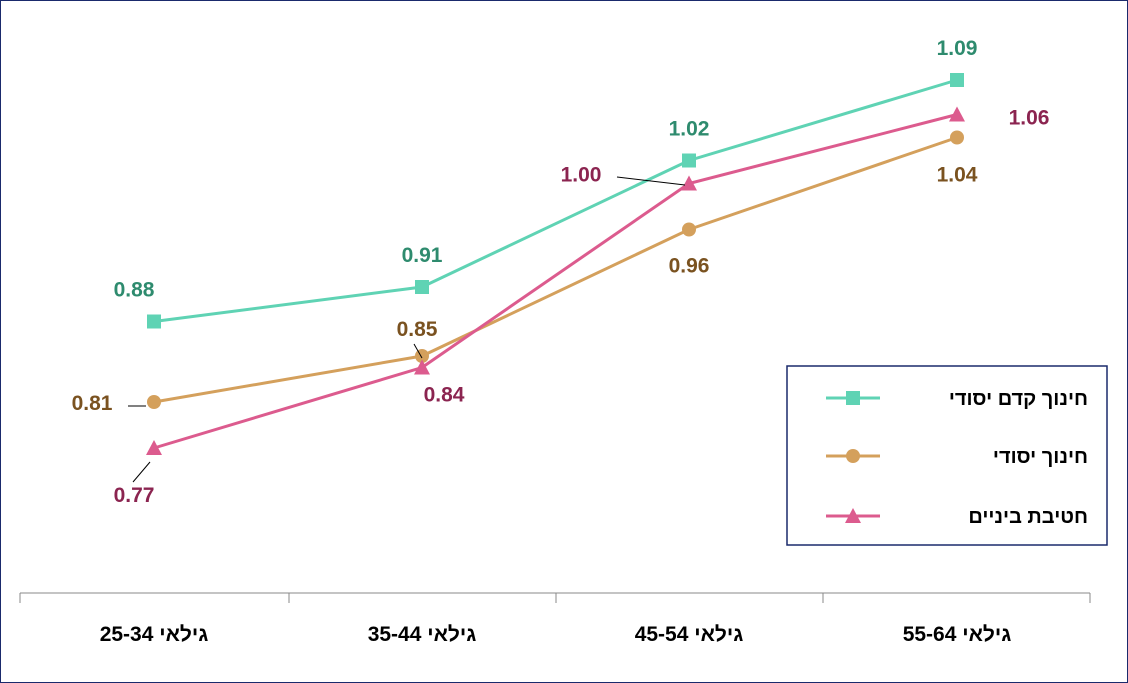 This screenshot has height=683, width=1128. What do you see at coordinates (1028, 517) in the screenshot?
I see `legend-label: חטיבת ביניים` at bounding box center [1028, 517].